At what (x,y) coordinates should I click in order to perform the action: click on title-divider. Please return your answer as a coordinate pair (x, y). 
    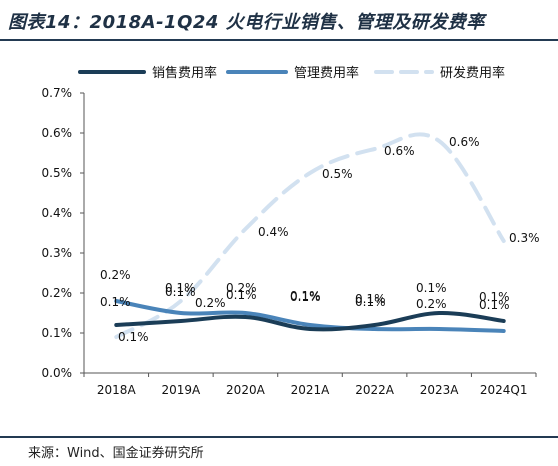
    Looking at the image, I should click on (279, 40).